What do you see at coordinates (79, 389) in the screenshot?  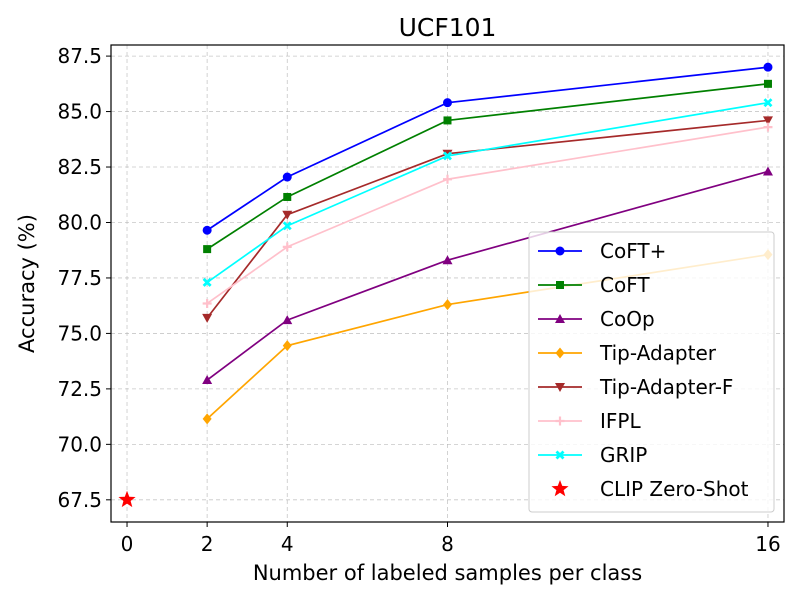 I see `y-tick-label: 72.5` at bounding box center [79, 389].